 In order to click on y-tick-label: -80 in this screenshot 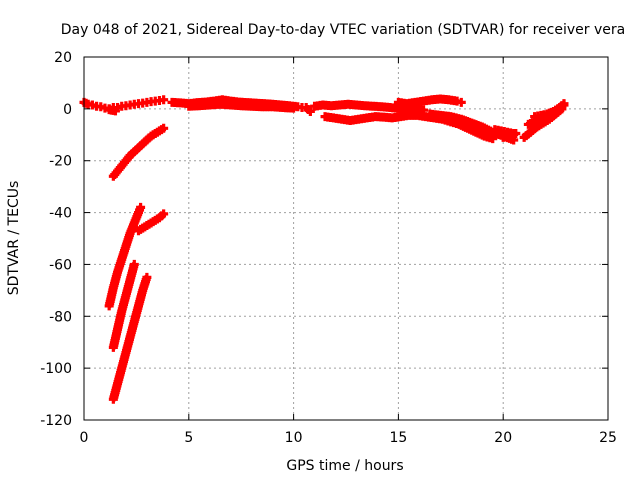, I will do `click(60, 317)`.